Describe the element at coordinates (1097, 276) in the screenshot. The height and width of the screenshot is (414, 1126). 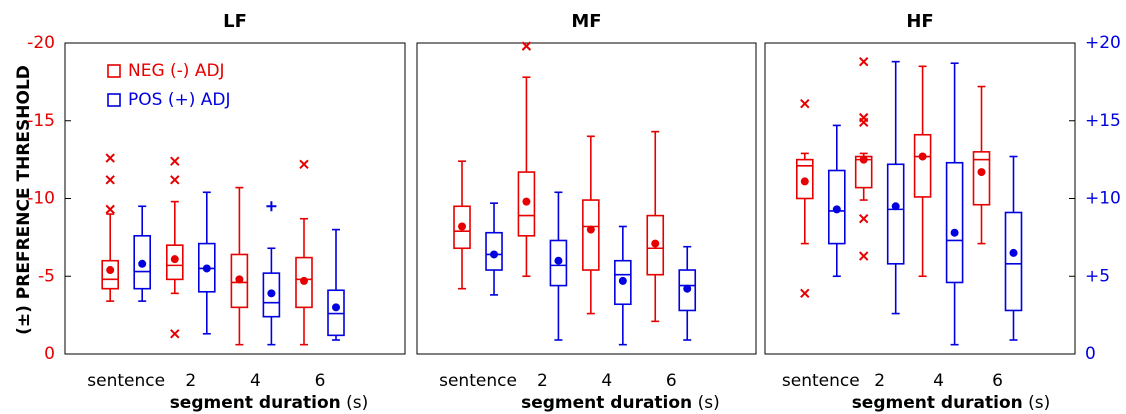
I see `y2-tick-label: +5` at that location.